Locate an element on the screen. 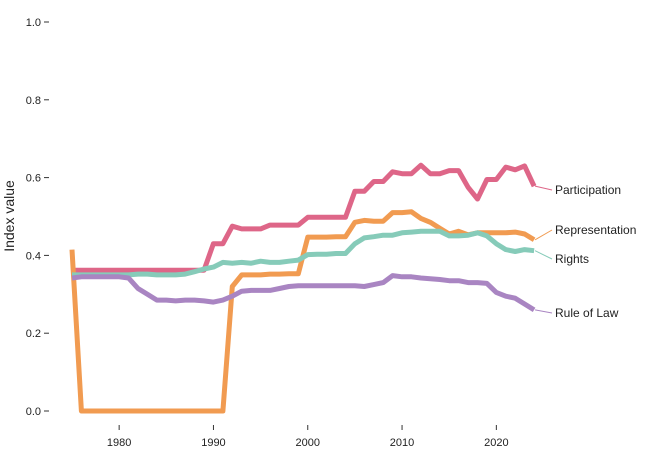  x-tick-label: 2000 is located at coordinates (308, 443).